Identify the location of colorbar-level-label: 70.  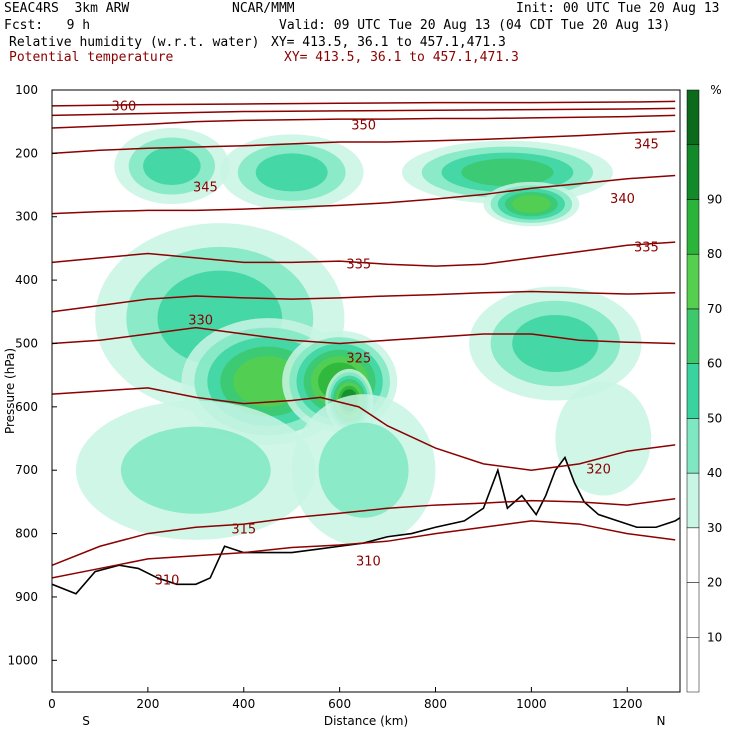
(714, 309).